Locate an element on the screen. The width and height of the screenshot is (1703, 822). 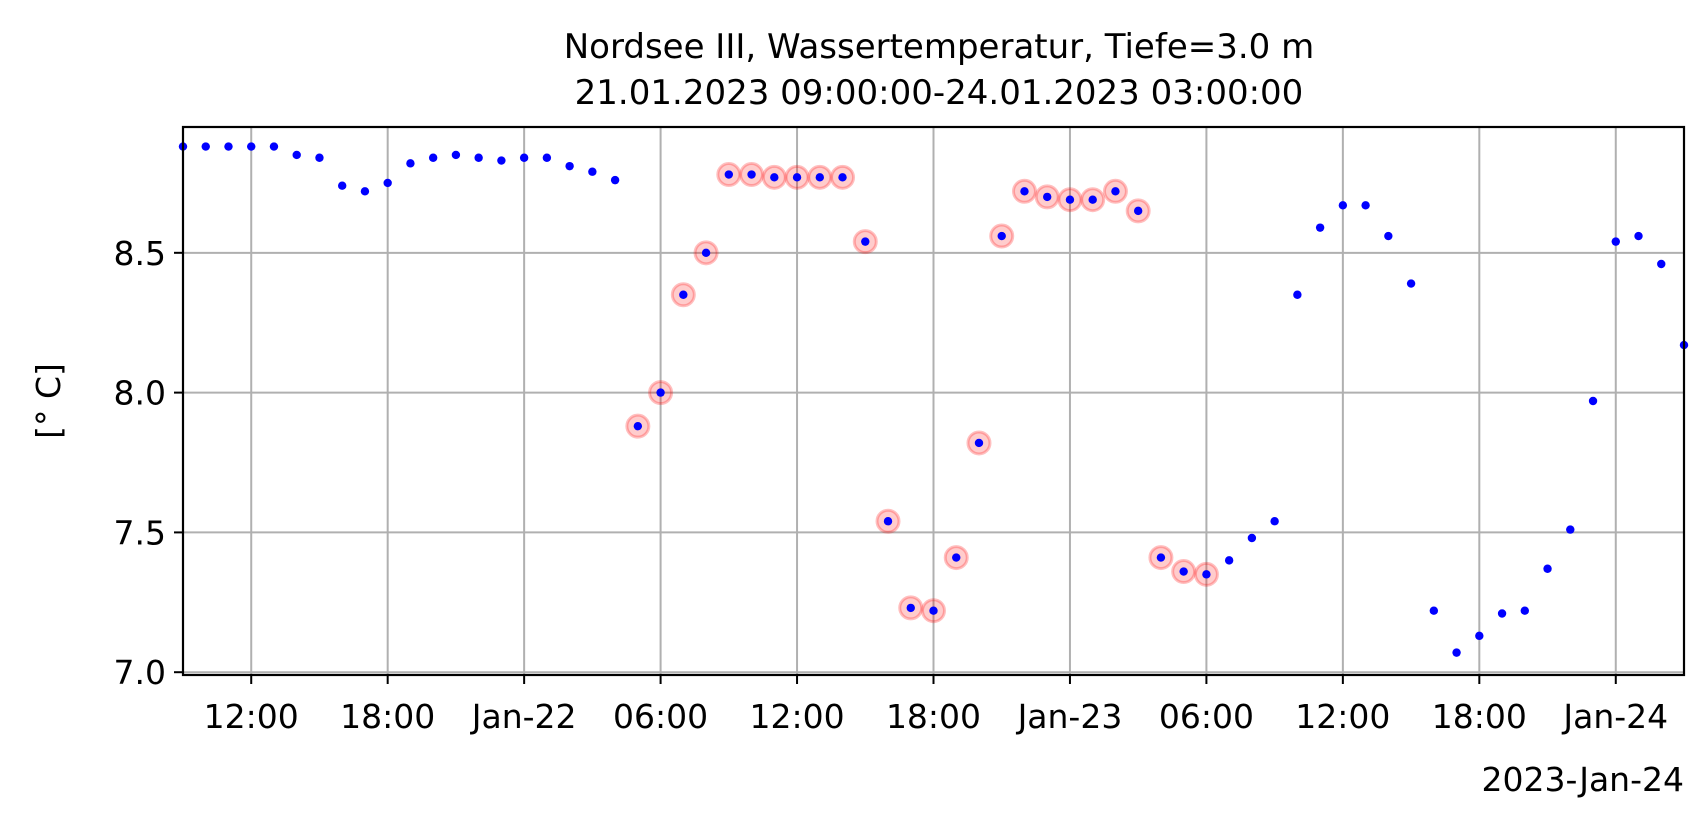
y-axis-label: [° C] is located at coordinates (48, 401).